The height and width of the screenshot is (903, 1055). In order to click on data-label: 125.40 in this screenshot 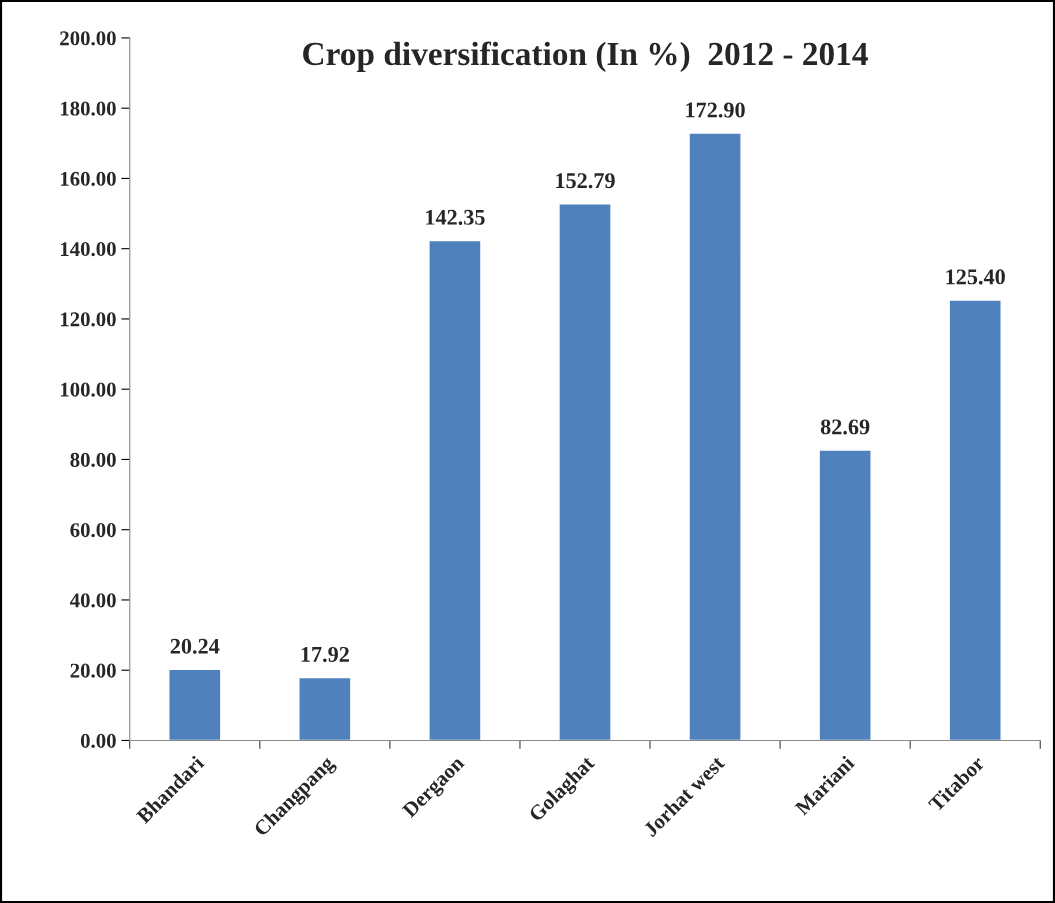, I will do `click(975, 277)`.